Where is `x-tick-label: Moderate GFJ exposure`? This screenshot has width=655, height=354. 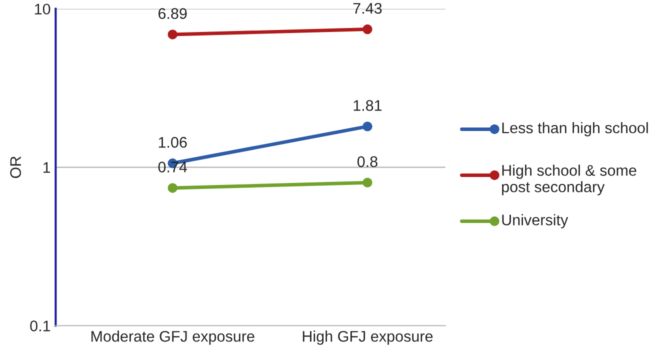 x-tick-label: Moderate GFJ exposure is located at coordinates (172, 337).